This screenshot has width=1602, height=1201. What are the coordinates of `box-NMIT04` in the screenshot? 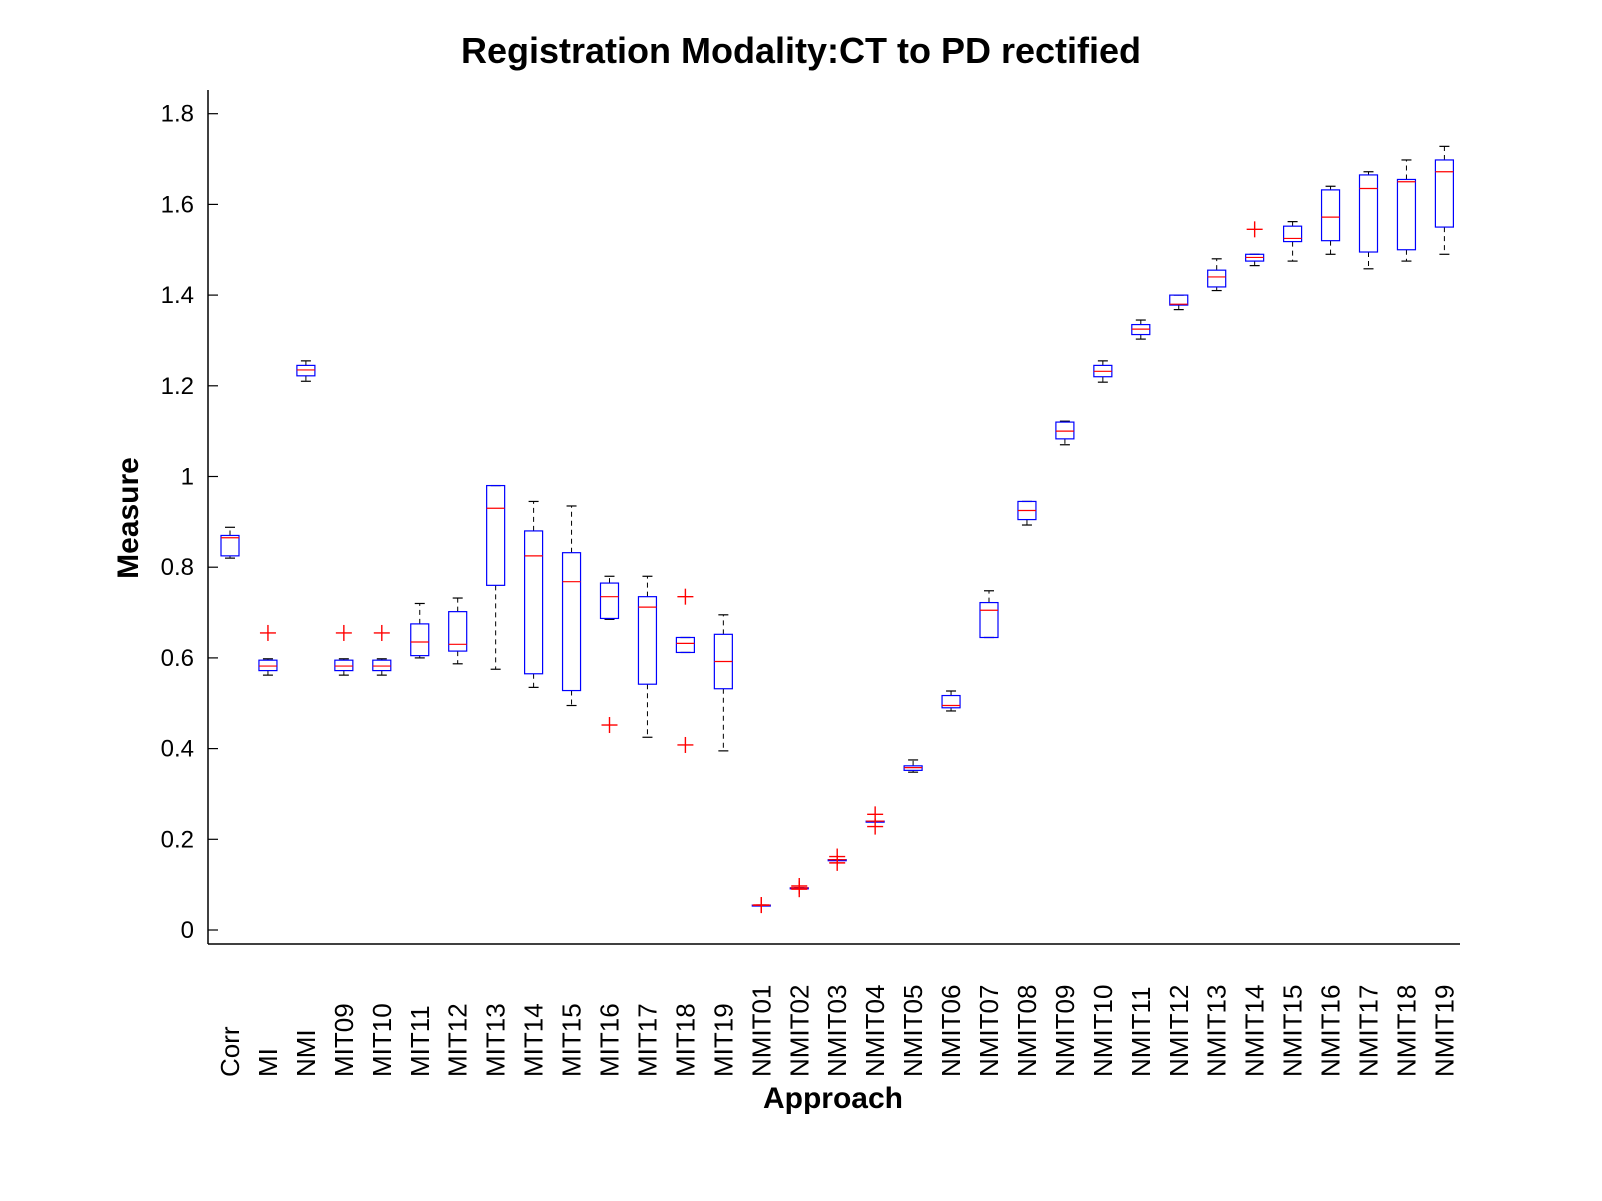 It's located at (875, 820).